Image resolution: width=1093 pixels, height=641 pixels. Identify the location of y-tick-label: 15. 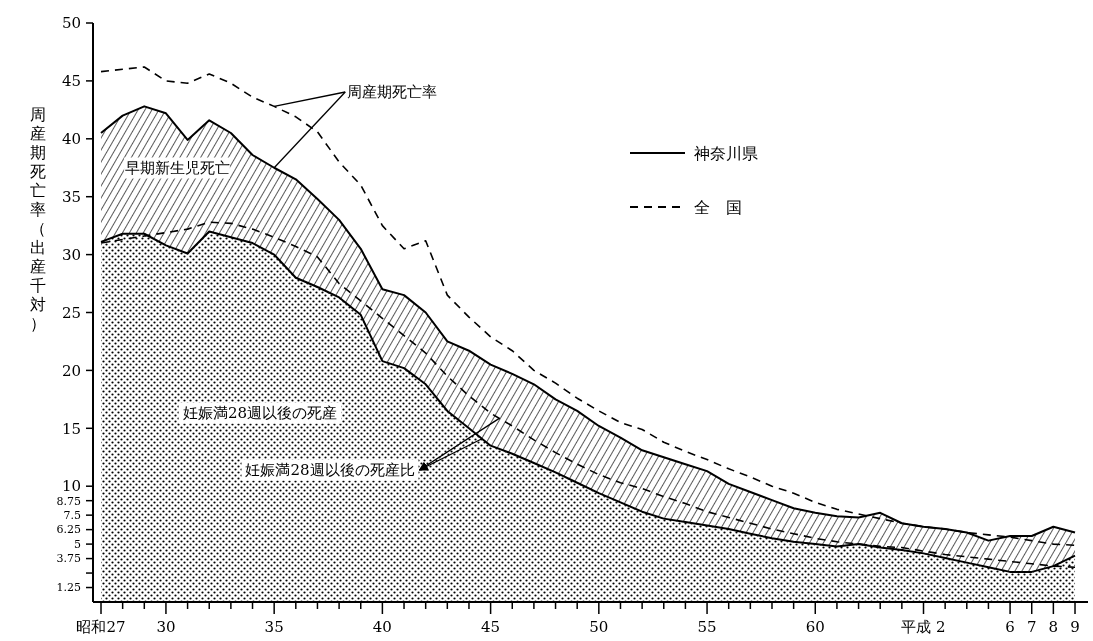
(71, 428).